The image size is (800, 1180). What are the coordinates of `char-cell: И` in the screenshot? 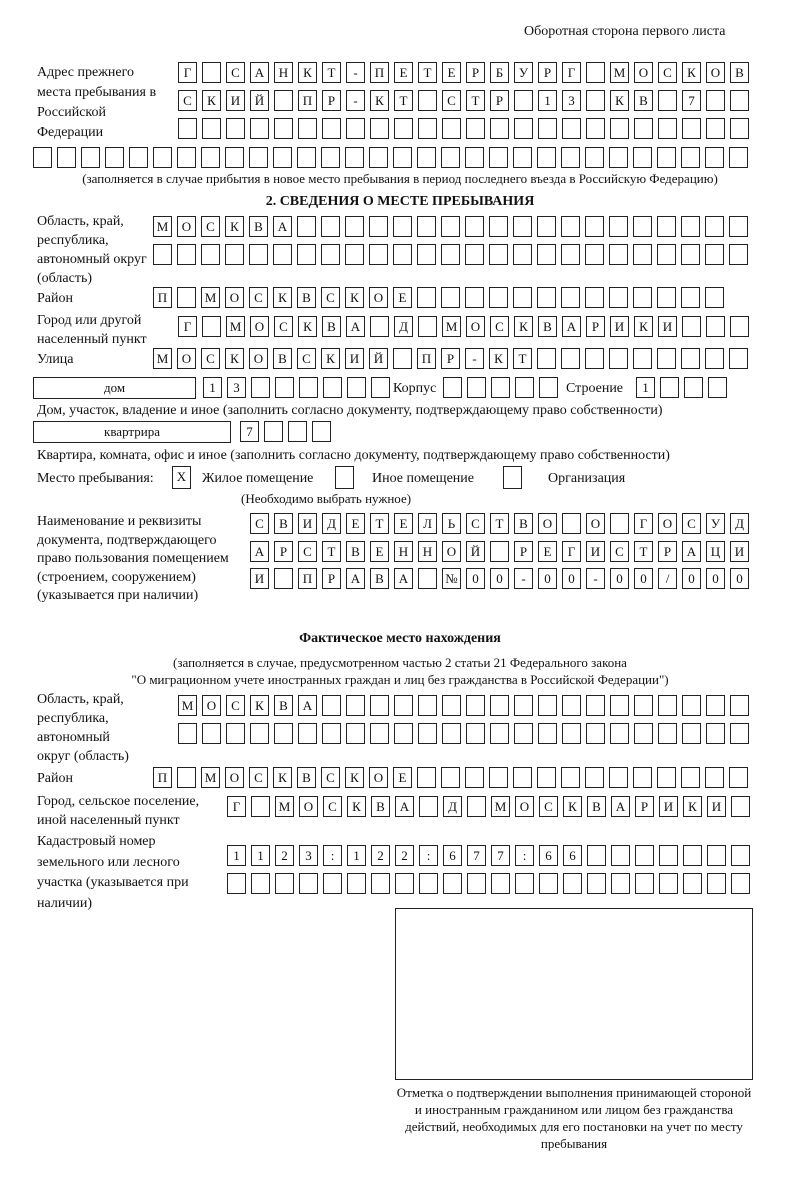 It's located at (595, 551).